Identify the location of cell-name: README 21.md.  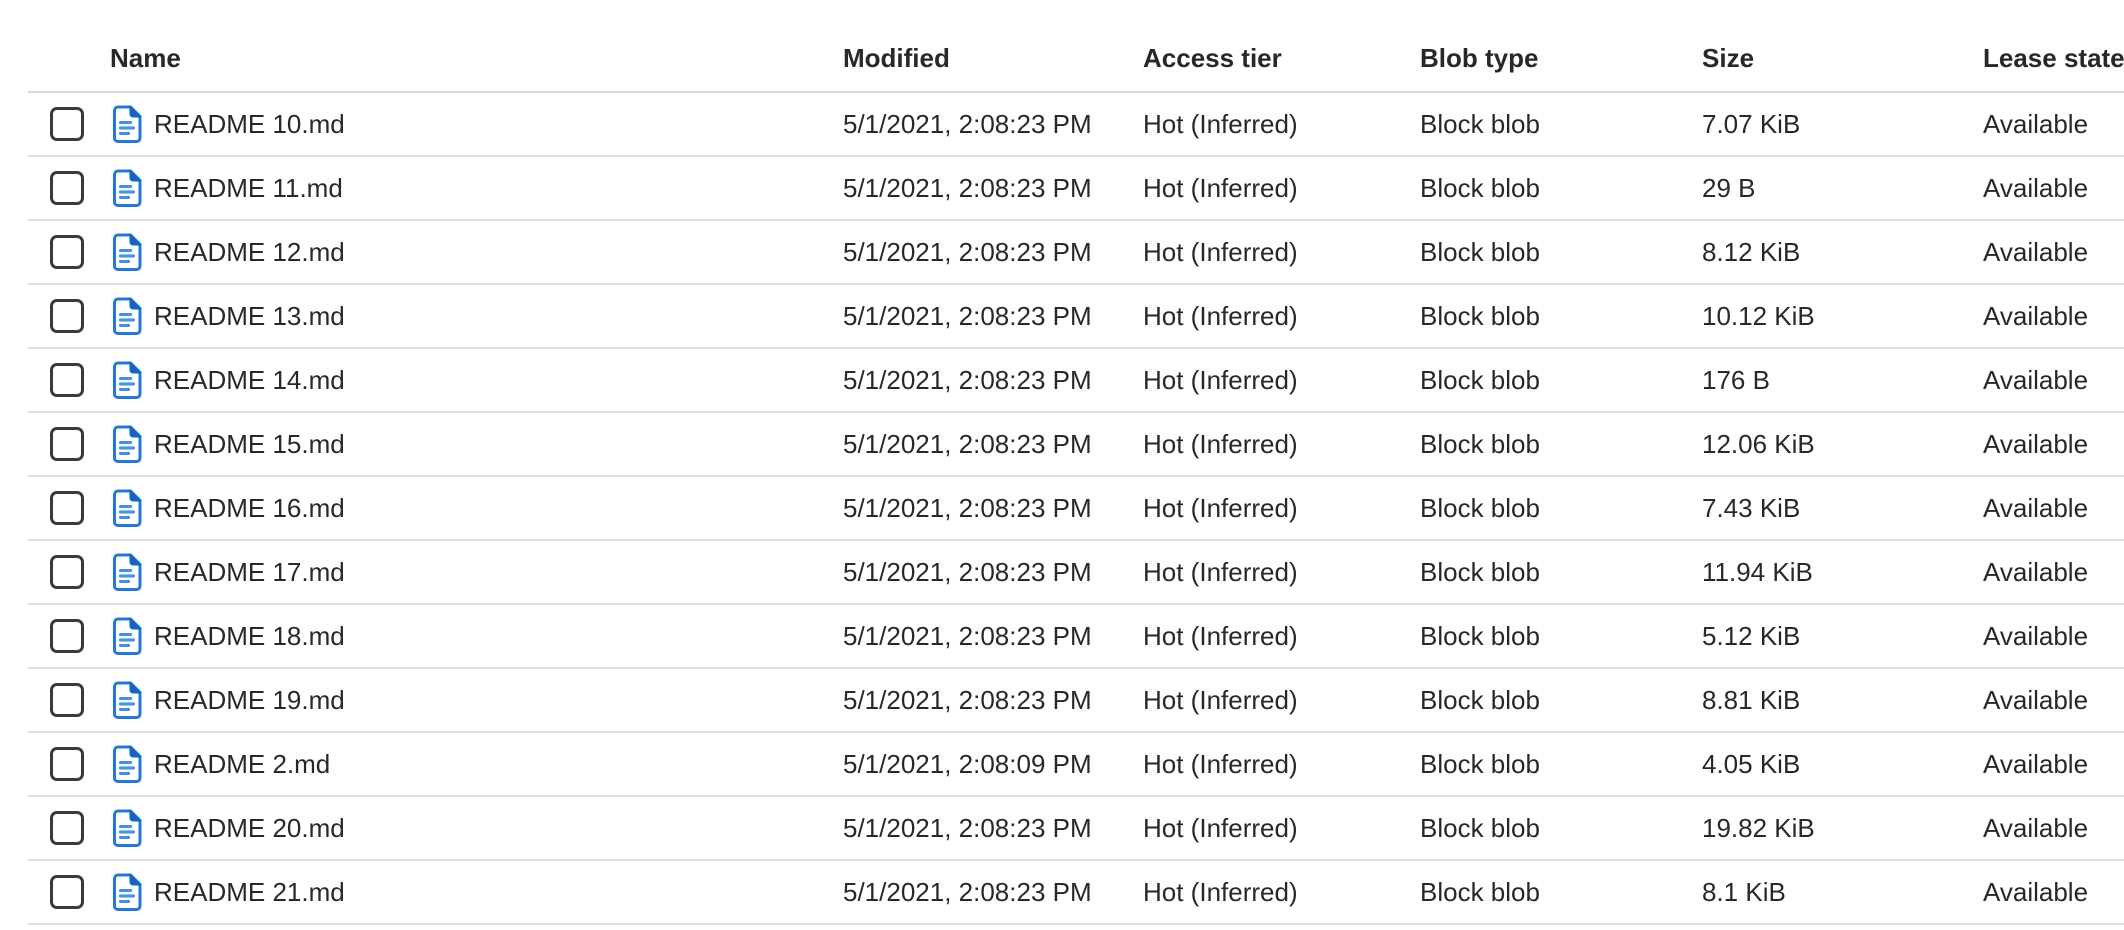
(435, 892).